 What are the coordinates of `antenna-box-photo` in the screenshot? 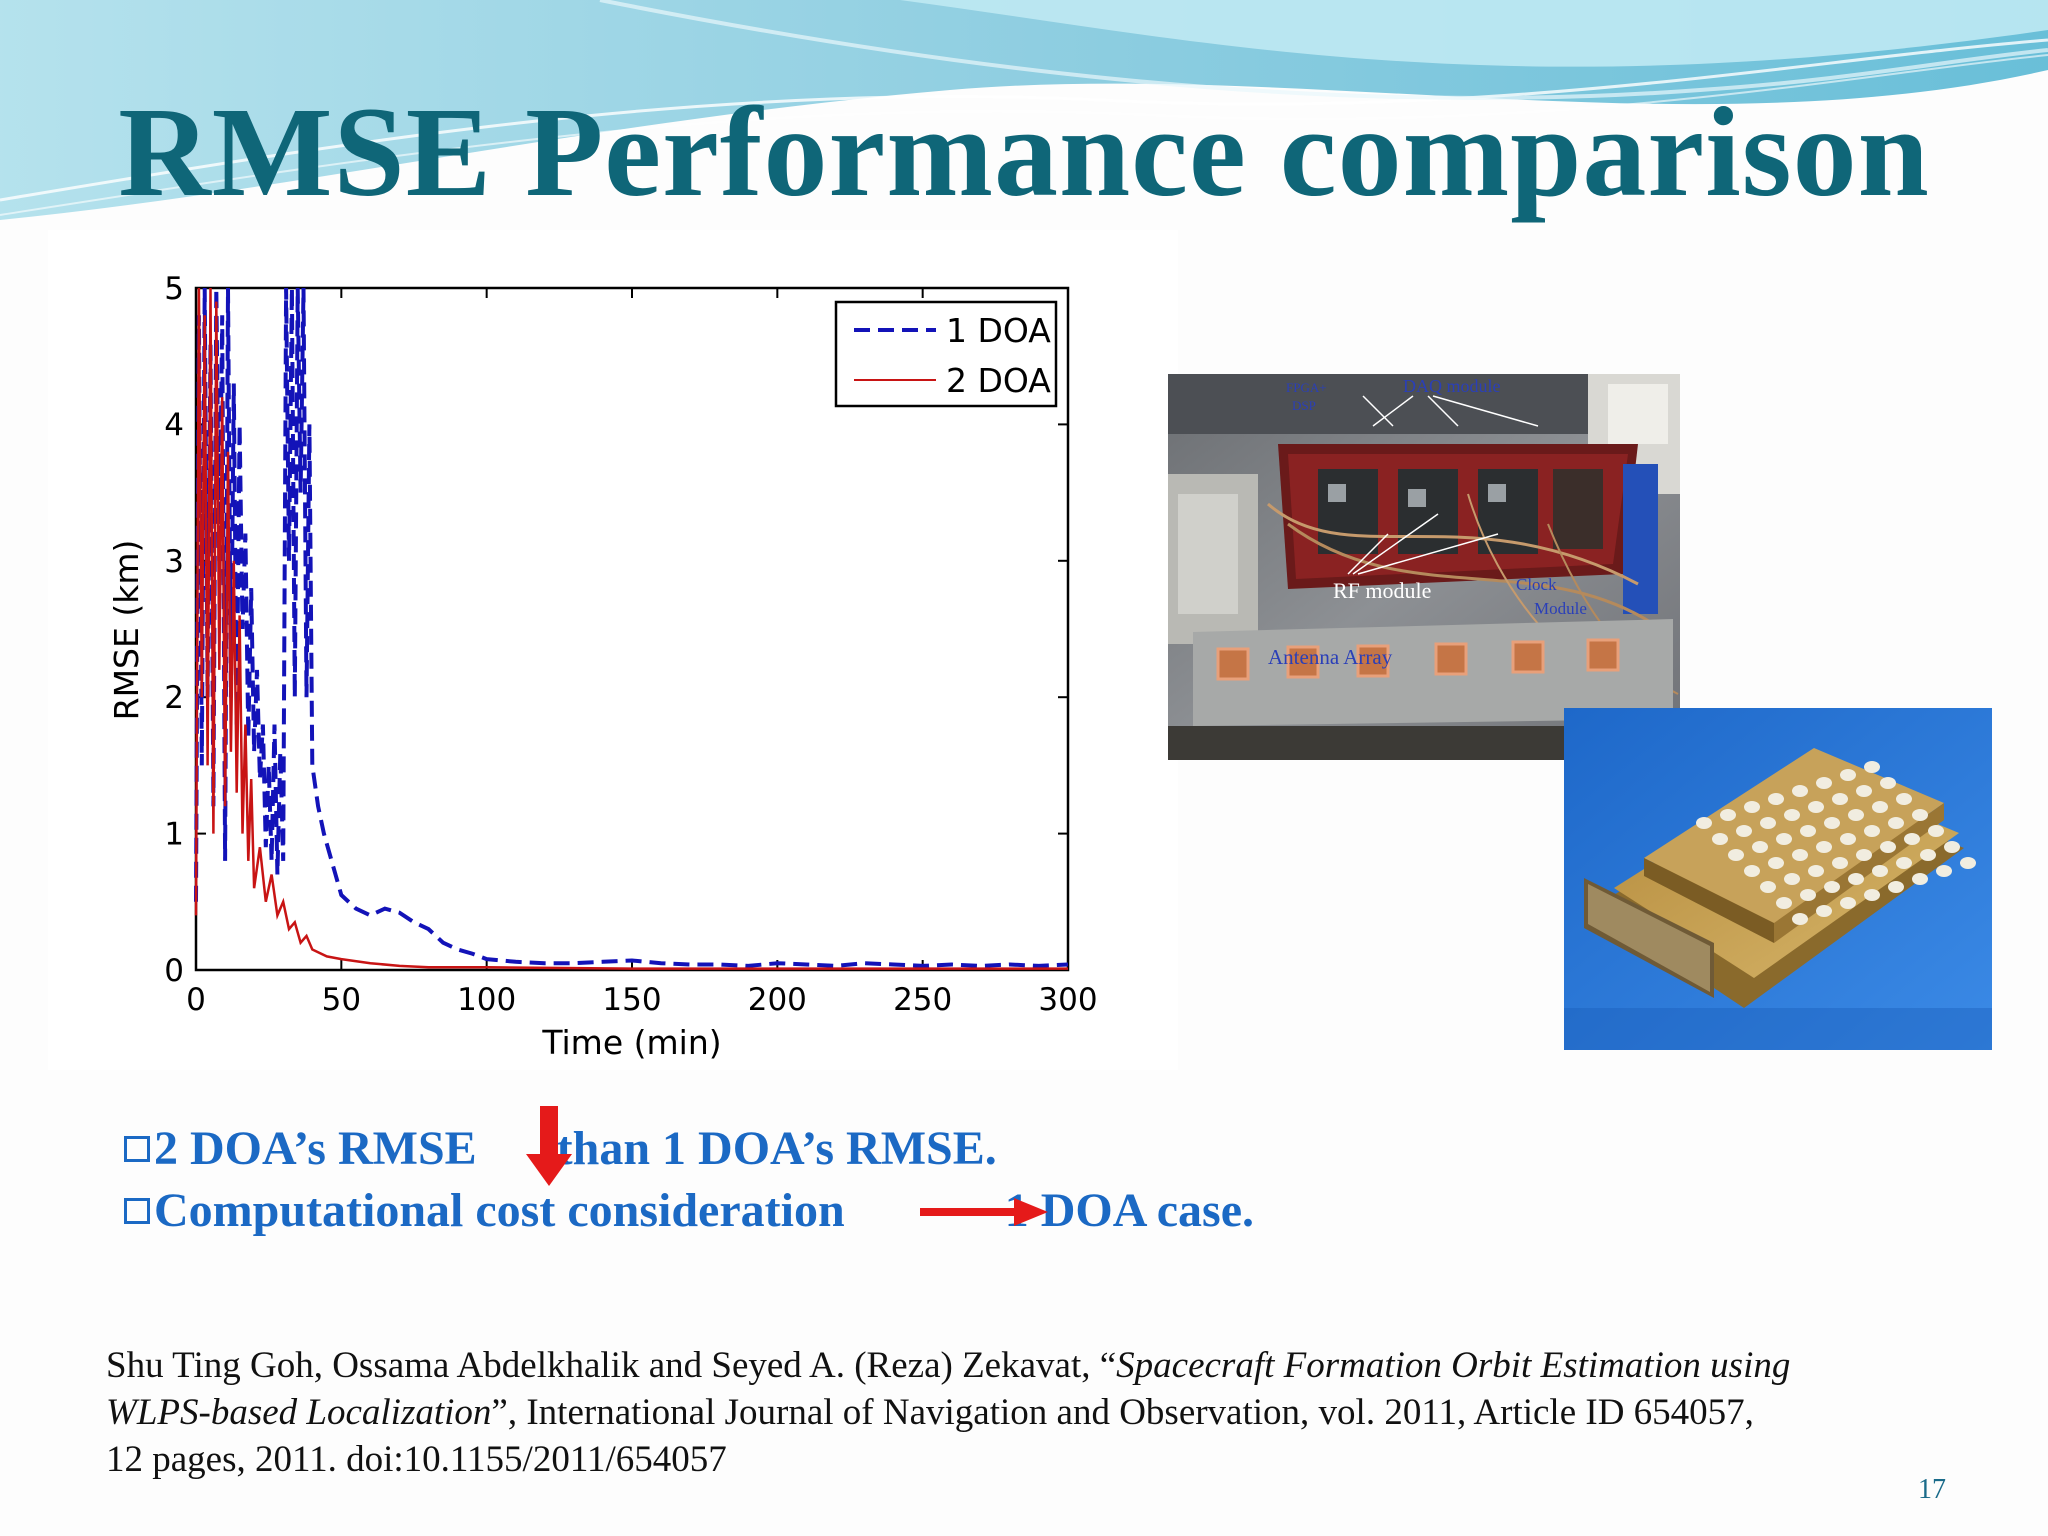 It's located at (1778, 879).